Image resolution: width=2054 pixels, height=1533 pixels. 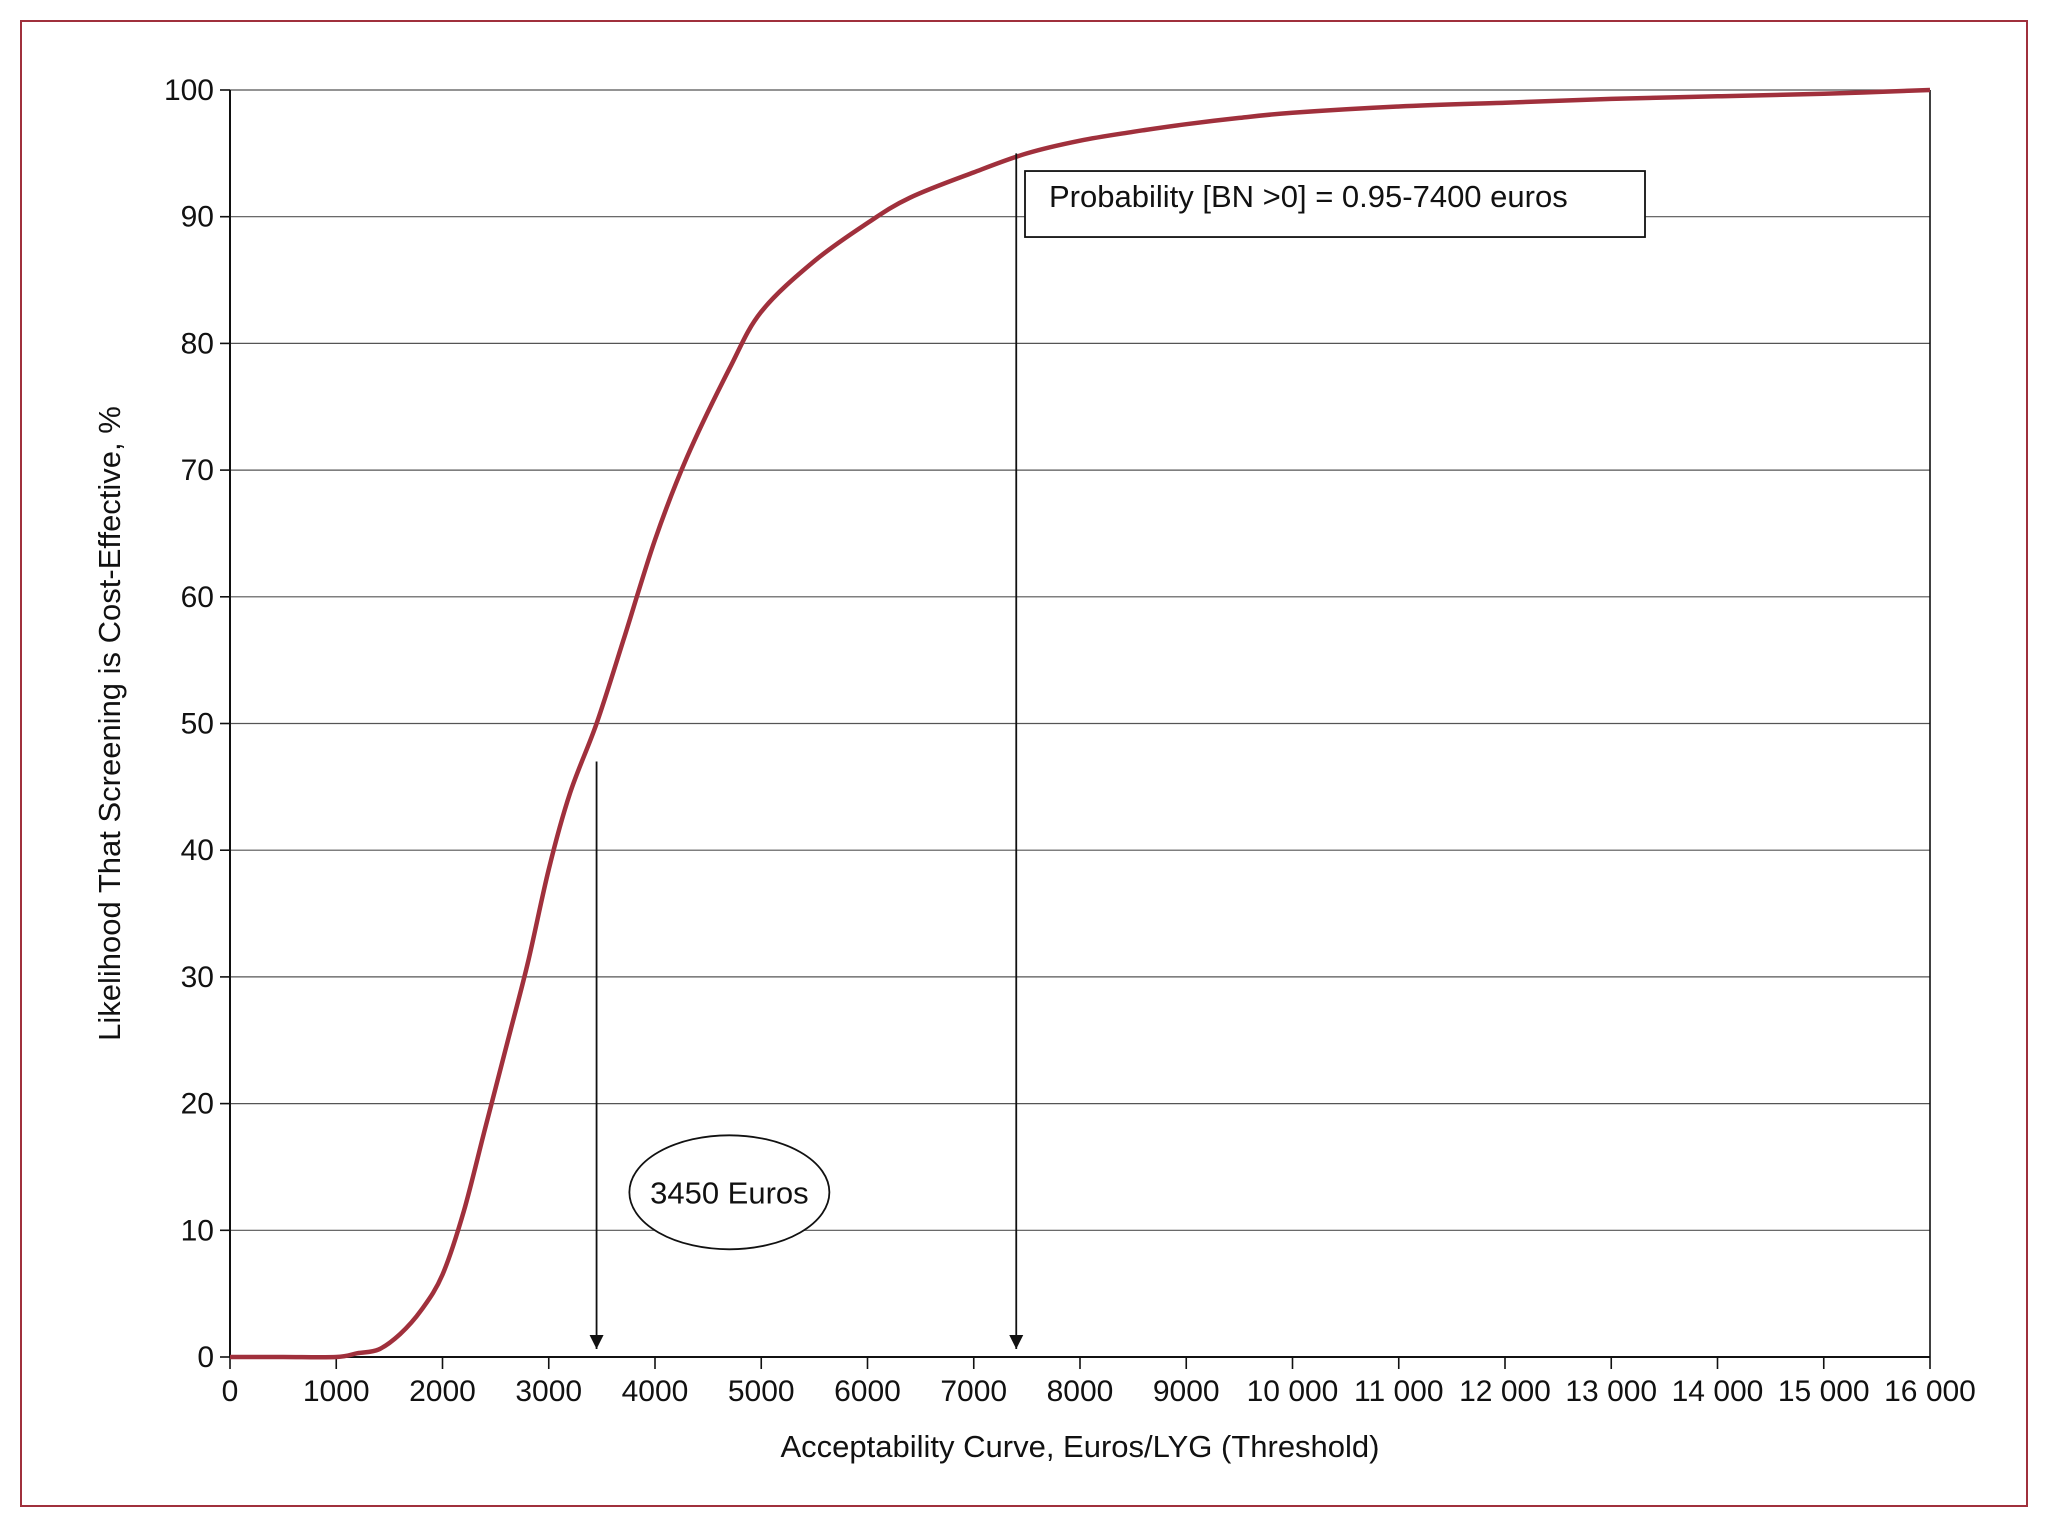 What do you see at coordinates (197, 977) in the screenshot?
I see `y-tick-label: 30` at bounding box center [197, 977].